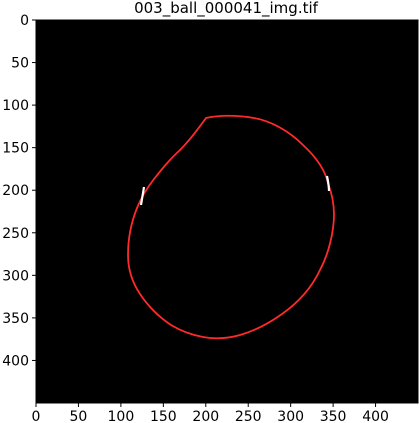 Image resolution: width=419 pixels, height=423 pixels. What do you see at coordinates (15, 234) in the screenshot?
I see `y-tick-label: 250` at bounding box center [15, 234].